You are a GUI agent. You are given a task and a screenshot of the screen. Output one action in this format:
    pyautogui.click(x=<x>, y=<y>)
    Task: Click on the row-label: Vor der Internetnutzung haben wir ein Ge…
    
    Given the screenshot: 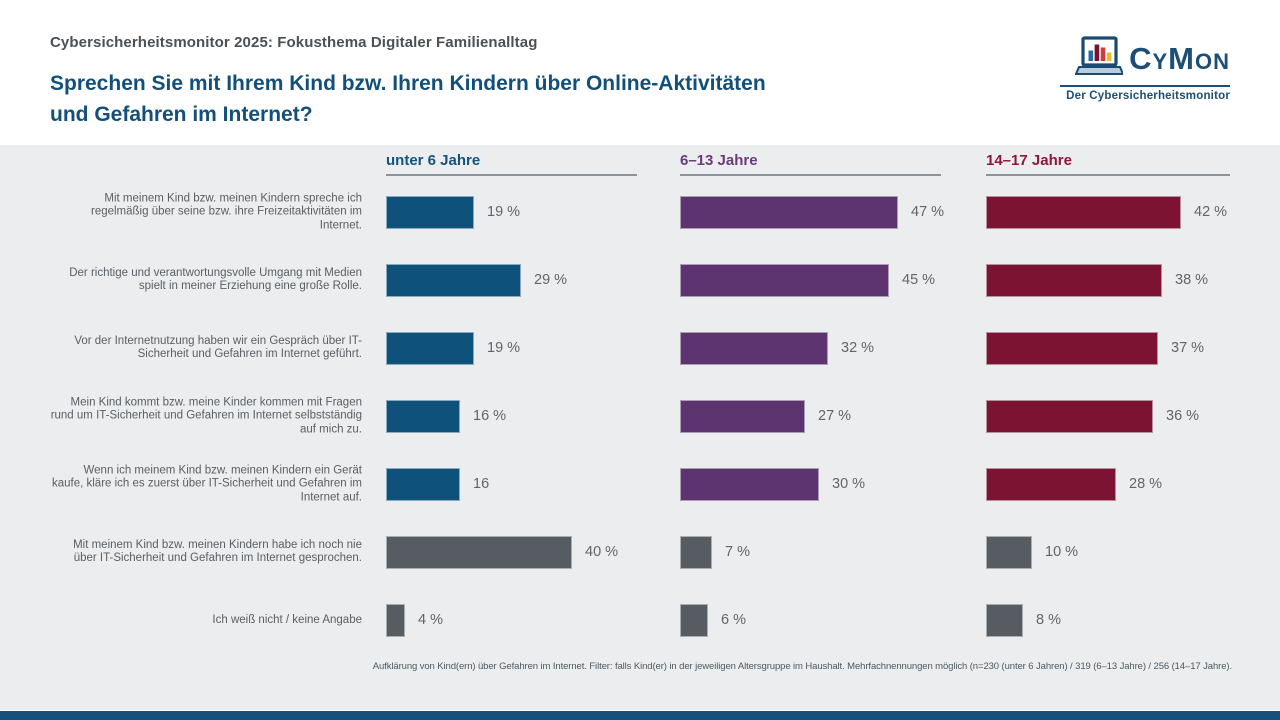 What is the action you would take?
    pyautogui.click(x=218, y=347)
    